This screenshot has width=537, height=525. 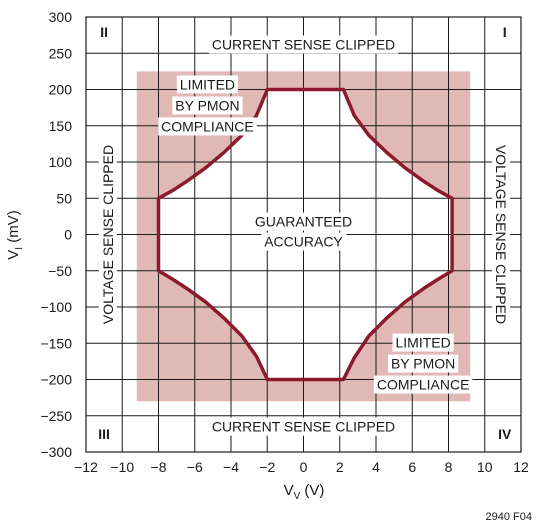 I want to click on y-axis-title-sub: I, so click(x=19, y=248).